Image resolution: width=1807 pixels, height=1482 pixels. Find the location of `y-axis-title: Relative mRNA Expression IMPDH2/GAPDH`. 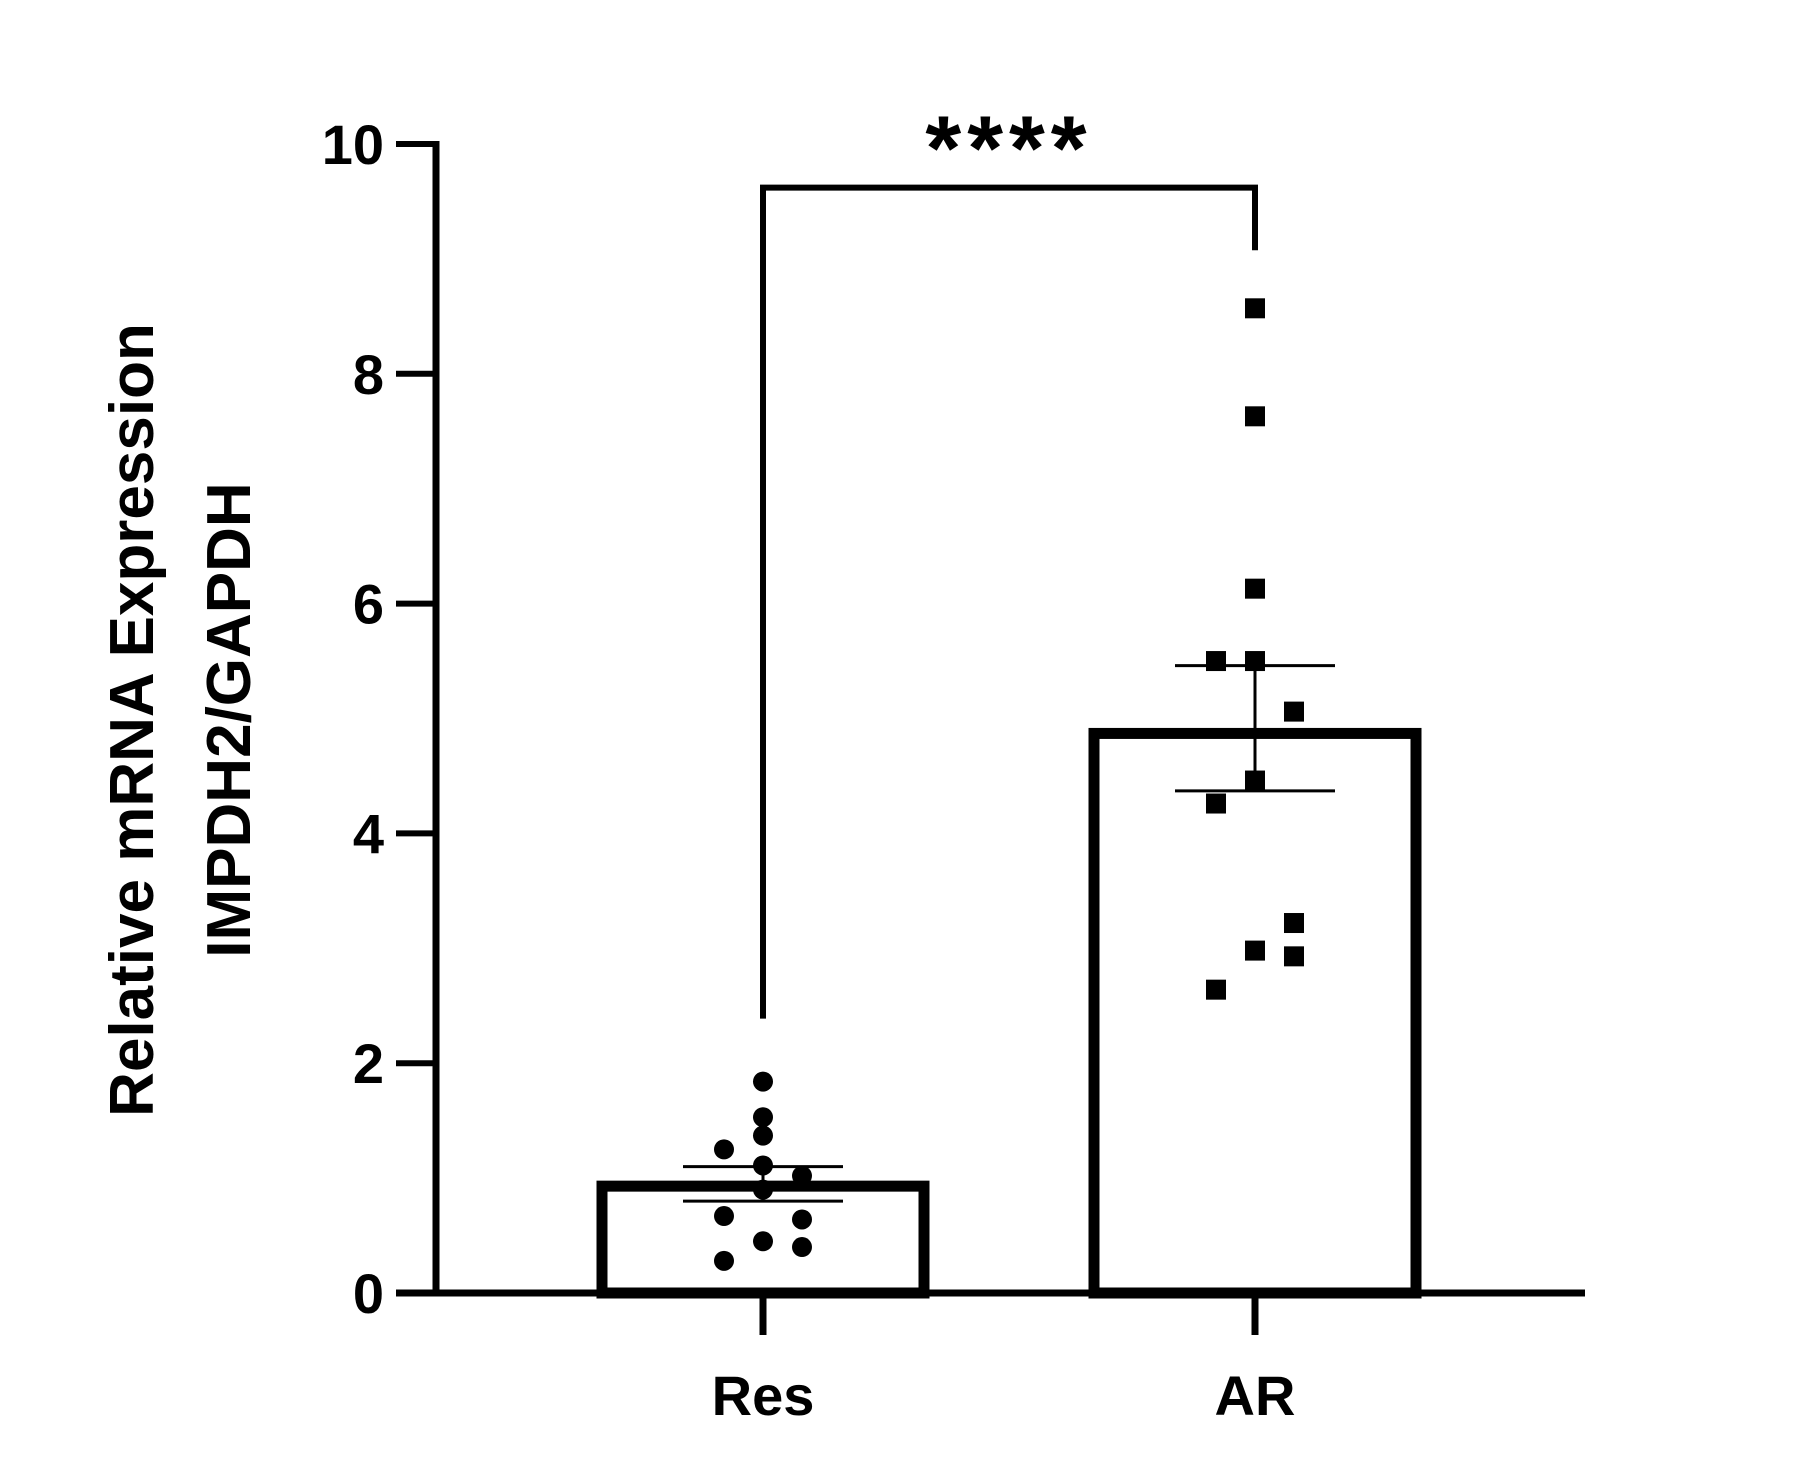

y-axis-title: Relative mRNA Expression IMPDH2/GAPDH is located at coordinates (181, 720).